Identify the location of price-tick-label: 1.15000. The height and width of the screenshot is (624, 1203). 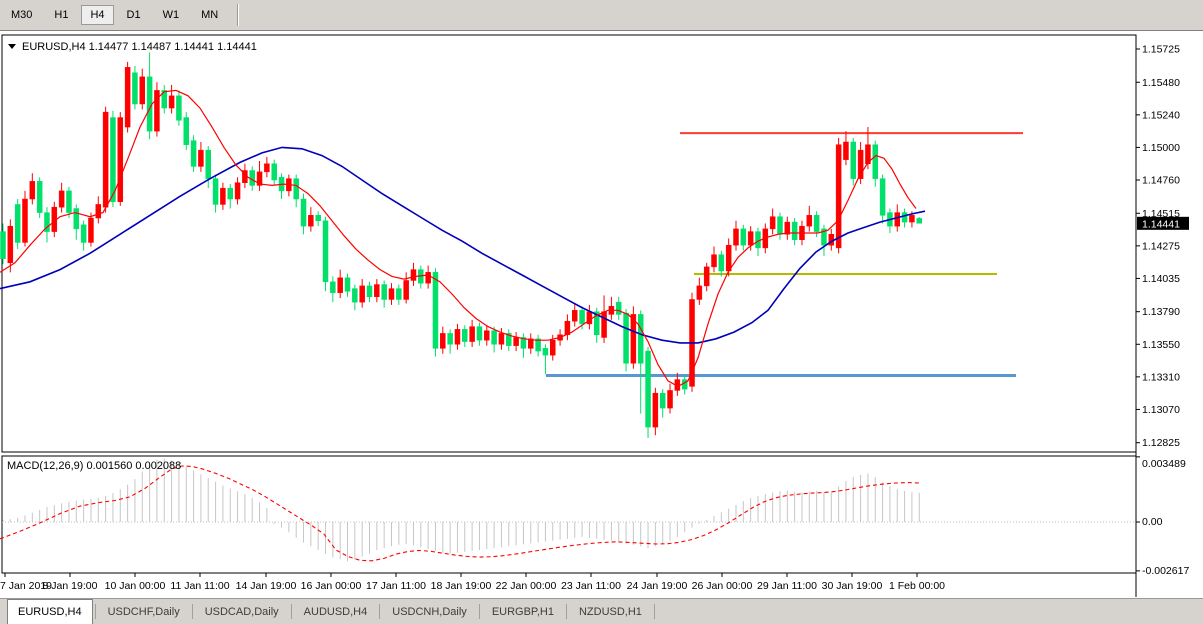
(1161, 148).